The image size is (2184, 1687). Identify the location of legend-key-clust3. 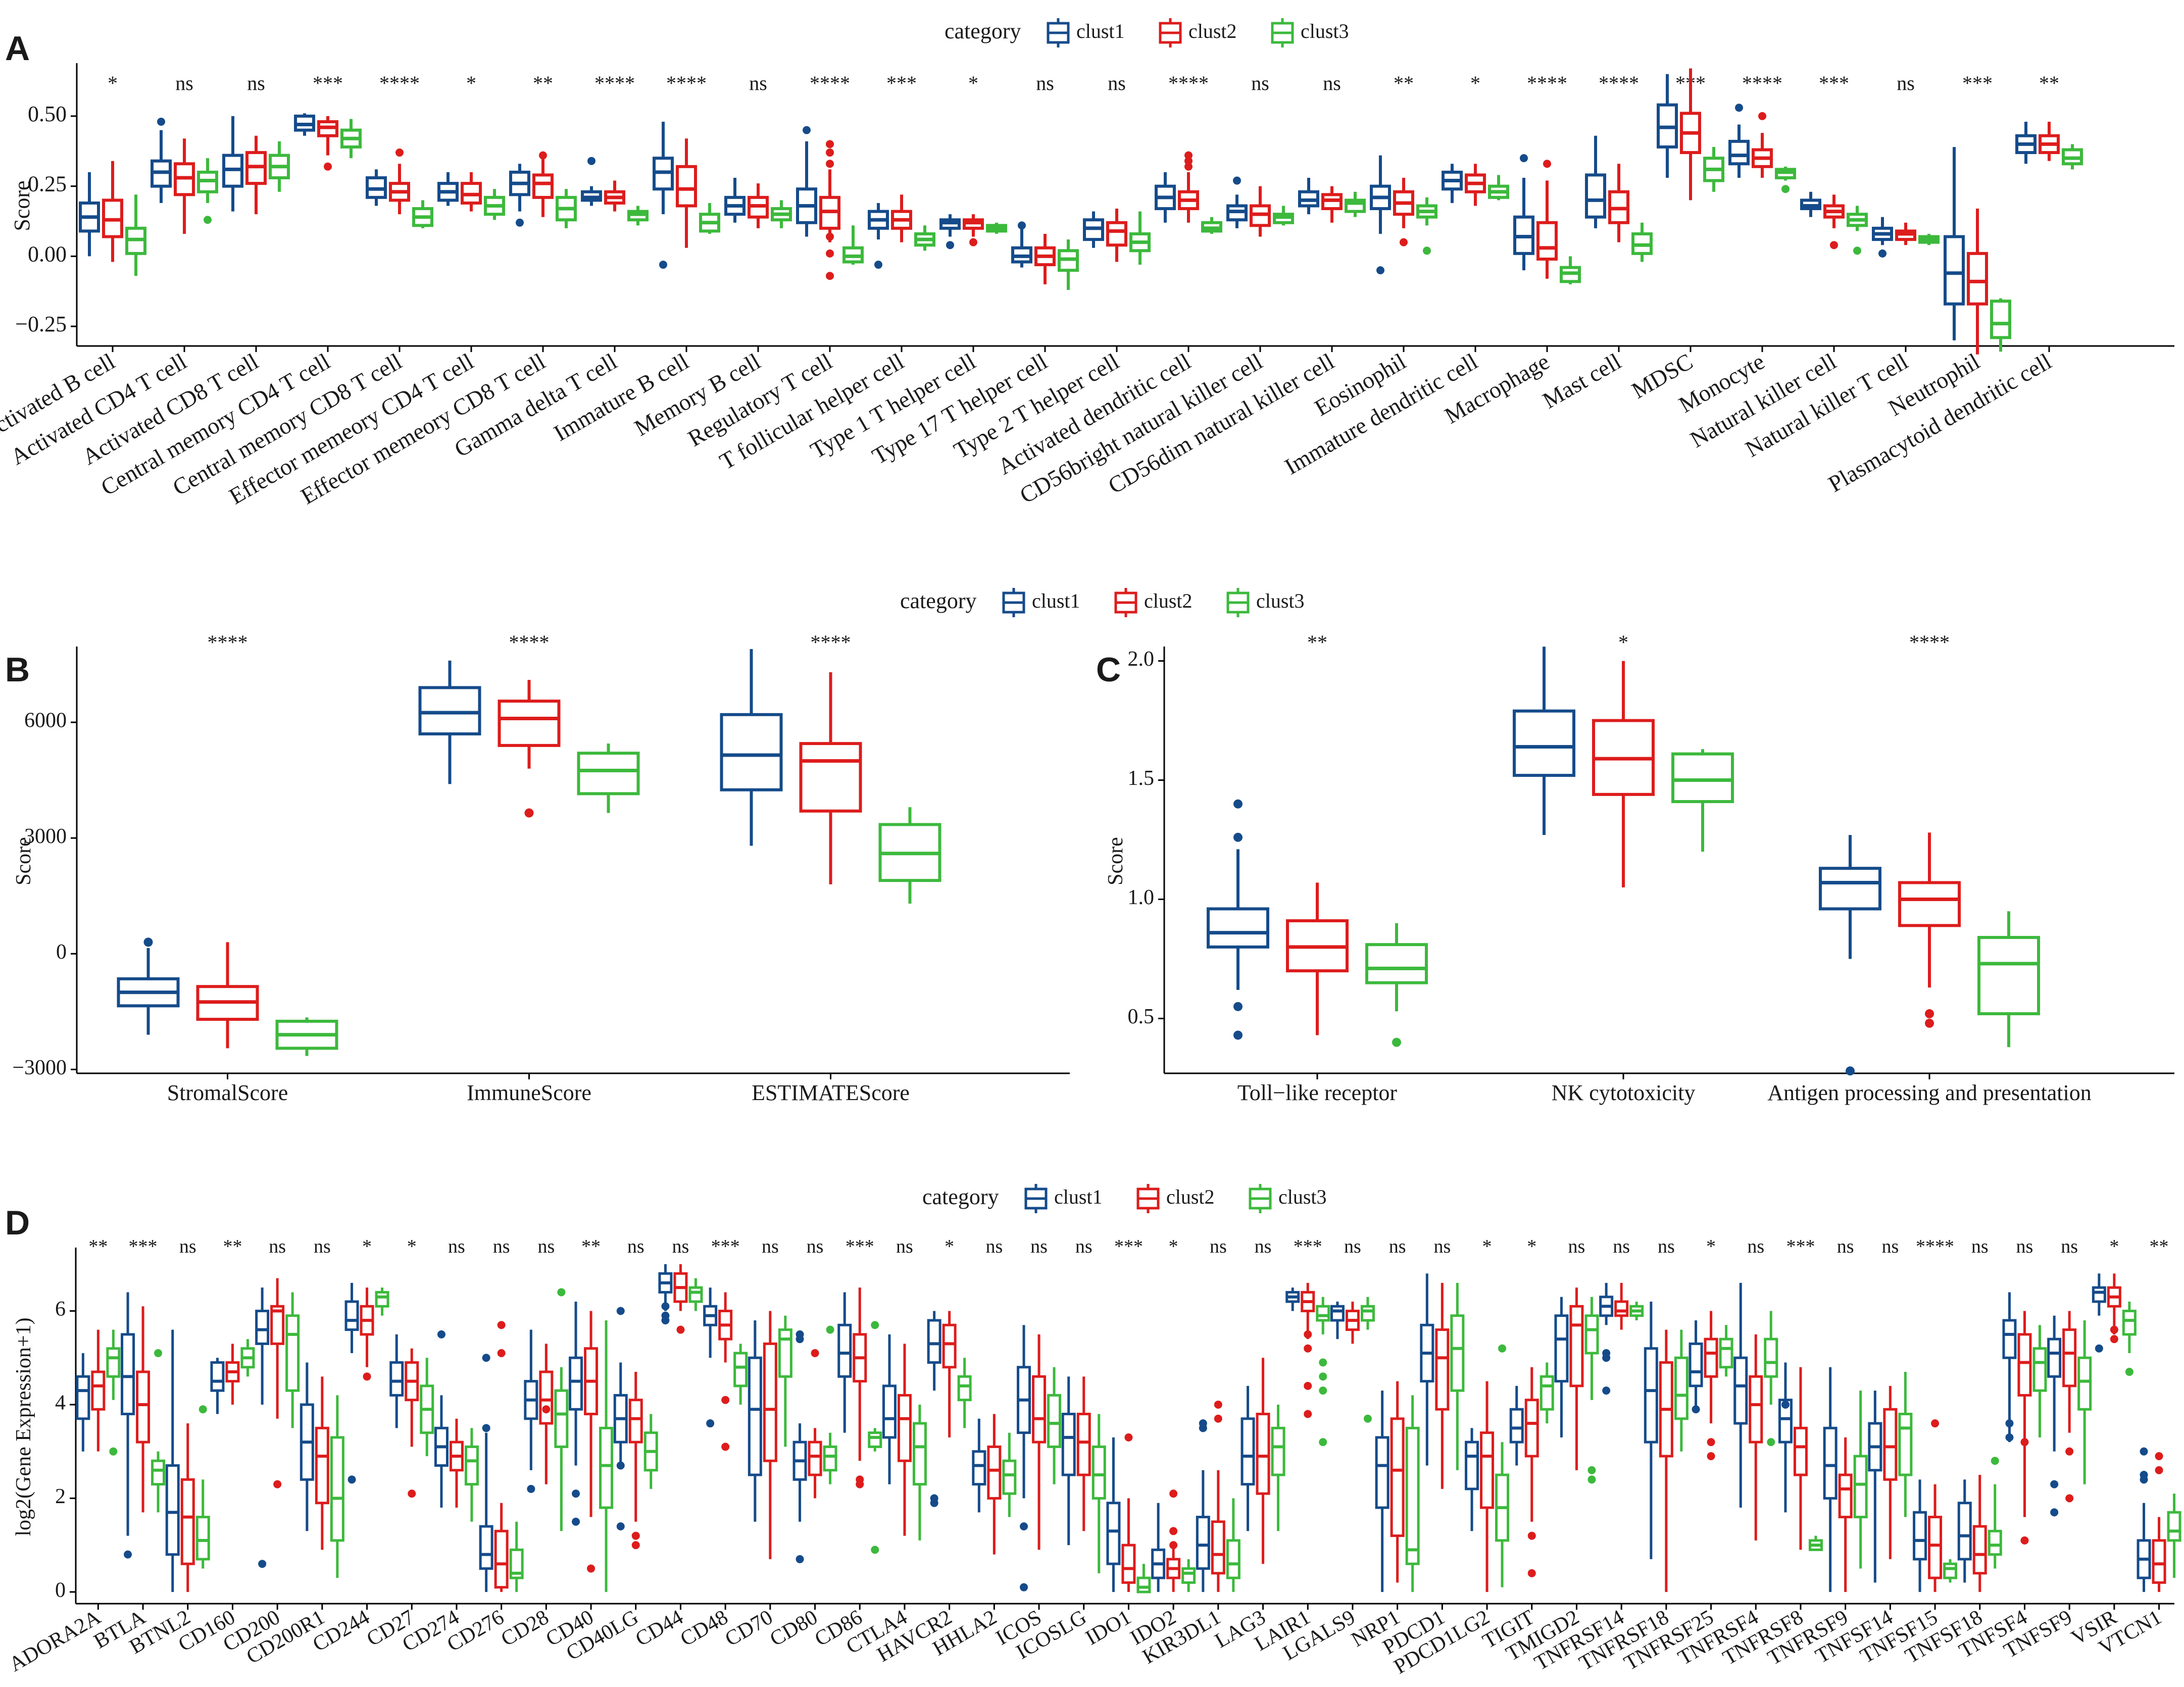
(1260, 1198).